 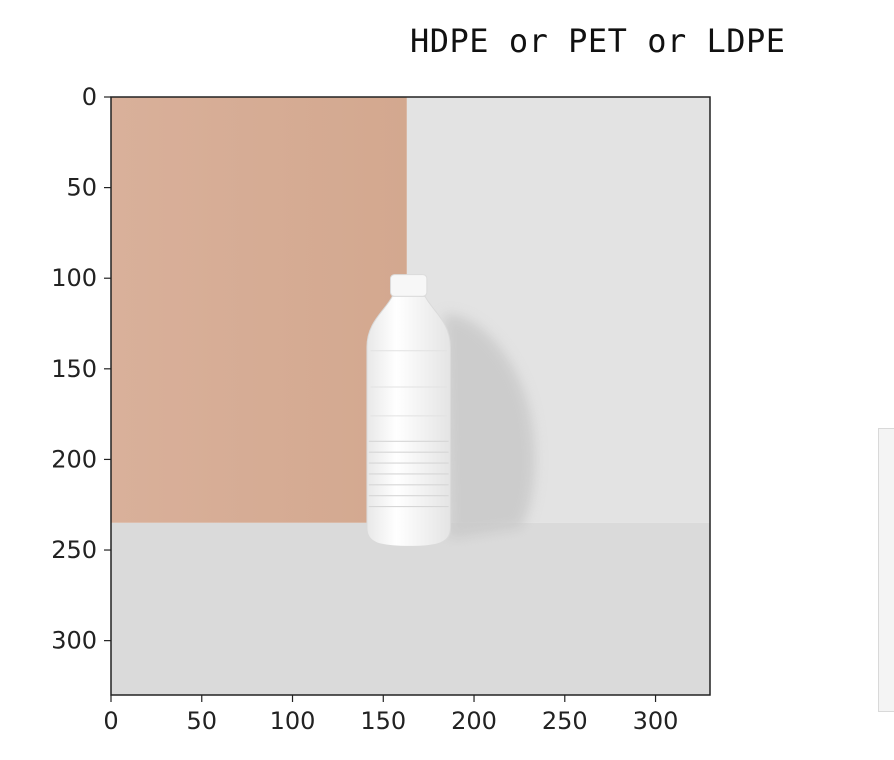 I want to click on bottle-cap, so click(x=409, y=285).